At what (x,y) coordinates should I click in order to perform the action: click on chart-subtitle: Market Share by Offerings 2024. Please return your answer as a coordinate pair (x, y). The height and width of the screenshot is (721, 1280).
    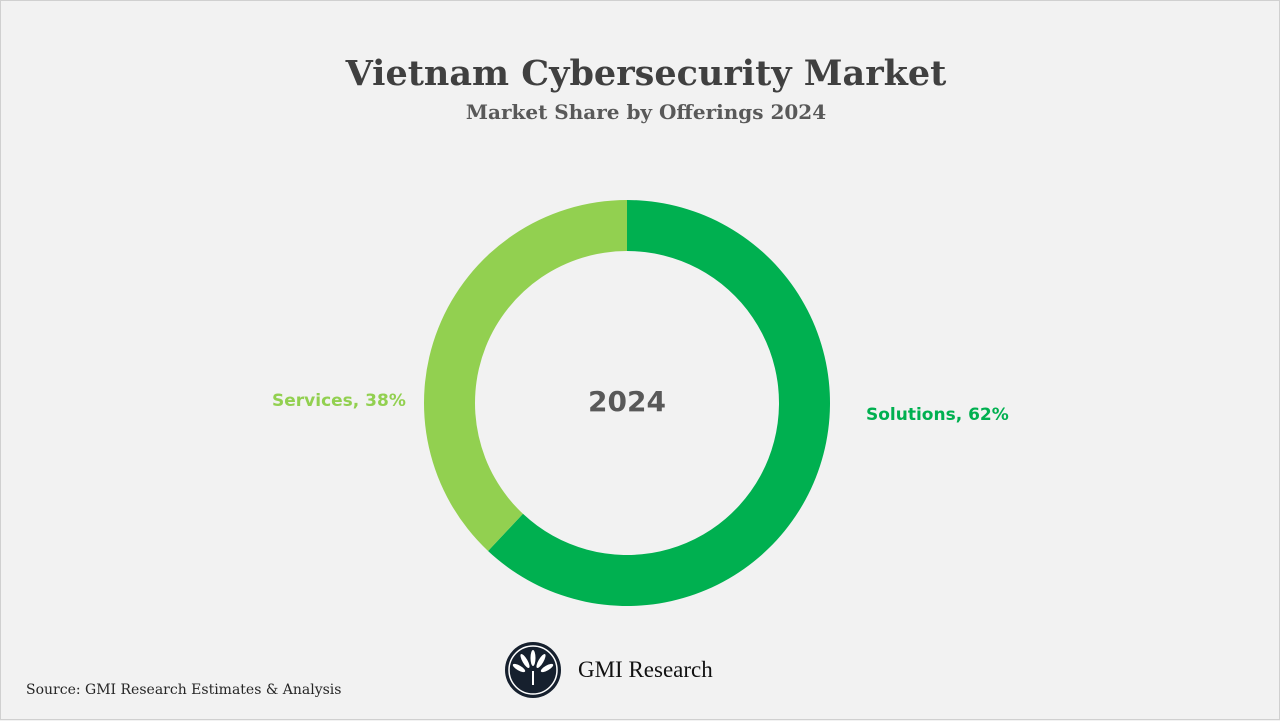
    Looking at the image, I should click on (646, 112).